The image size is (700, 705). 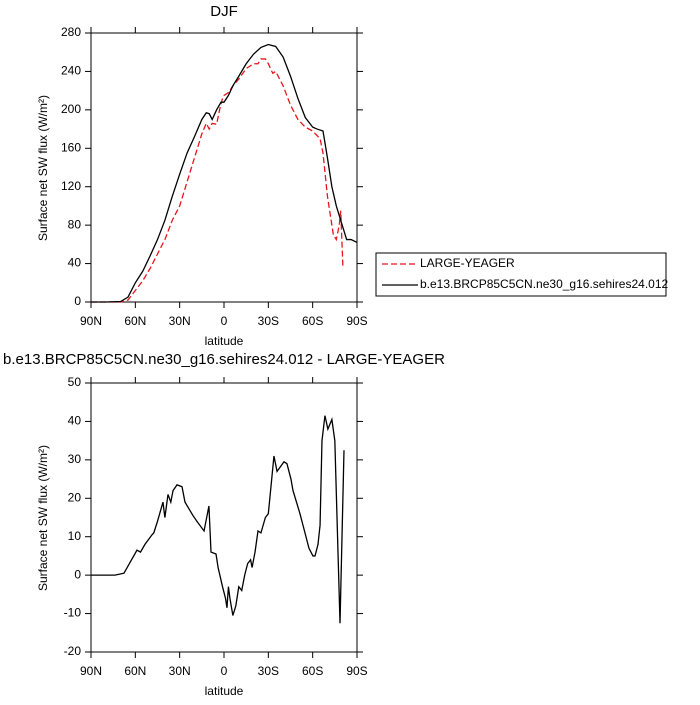 I want to click on y-tick-label: 20, so click(x=75, y=497).